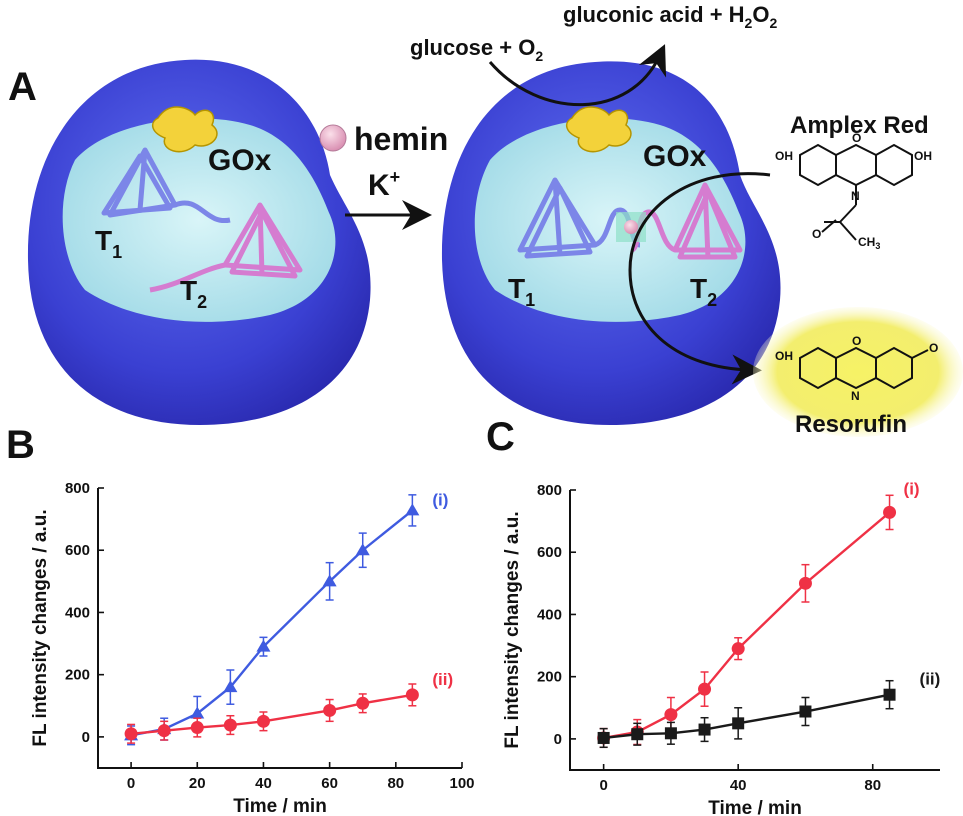  Describe the element at coordinates (384, 184) in the screenshot. I see `kplus-label: K+` at that location.